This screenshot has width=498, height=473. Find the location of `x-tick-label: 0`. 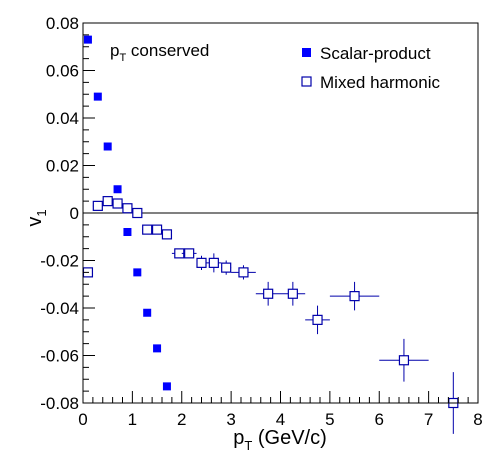

x-tick-label: 0 is located at coordinates (82, 419).